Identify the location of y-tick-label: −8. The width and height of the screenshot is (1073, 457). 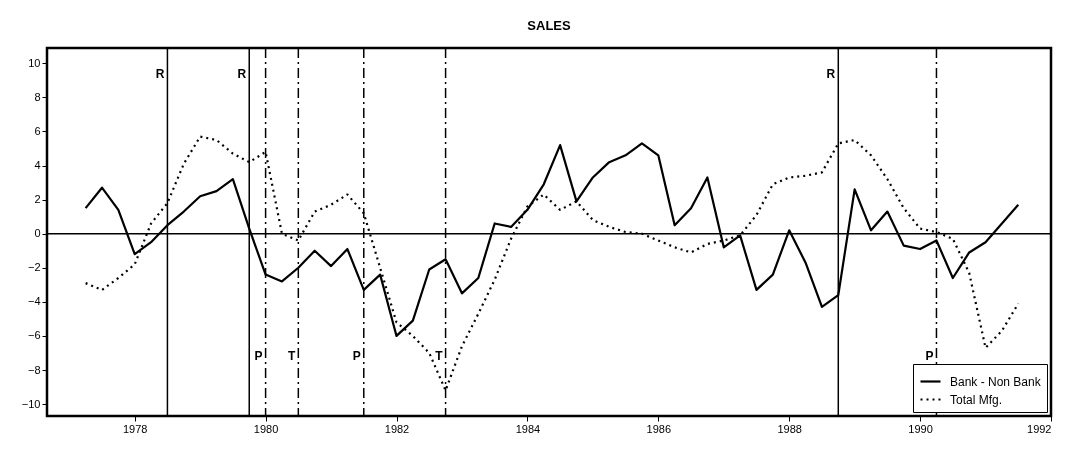
(34, 369).